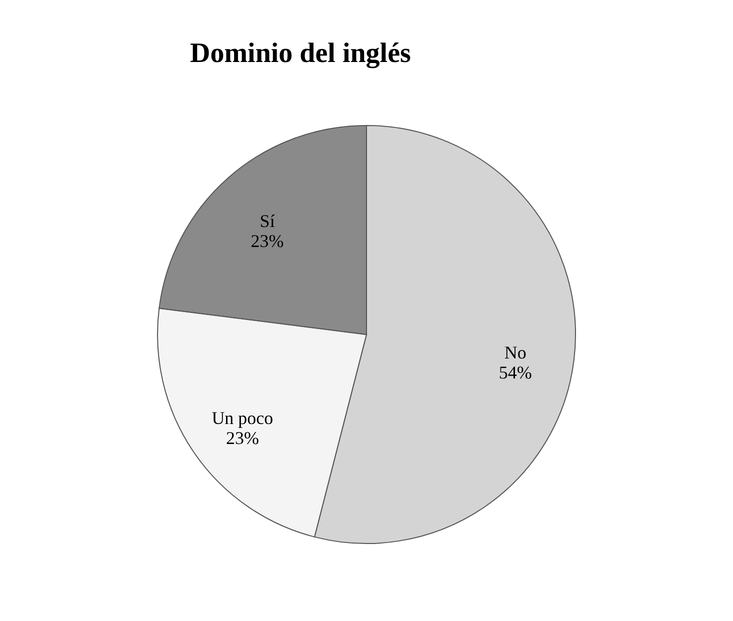 The height and width of the screenshot is (621, 733). What do you see at coordinates (515, 372) in the screenshot?
I see `data-label: 54%` at bounding box center [515, 372].